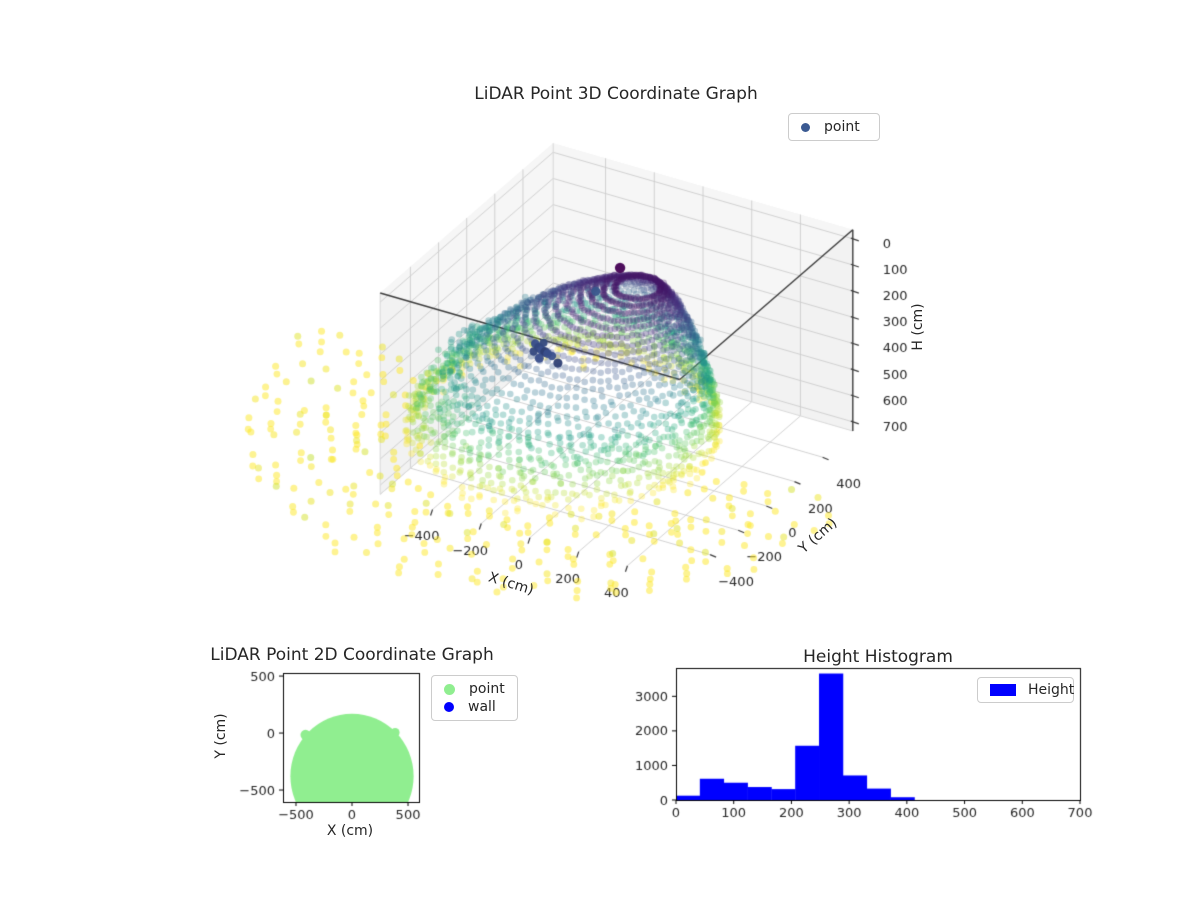  What do you see at coordinates (221, 736) in the screenshot?
I see `yaxis-label-2d: Y (cm)` at bounding box center [221, 736].